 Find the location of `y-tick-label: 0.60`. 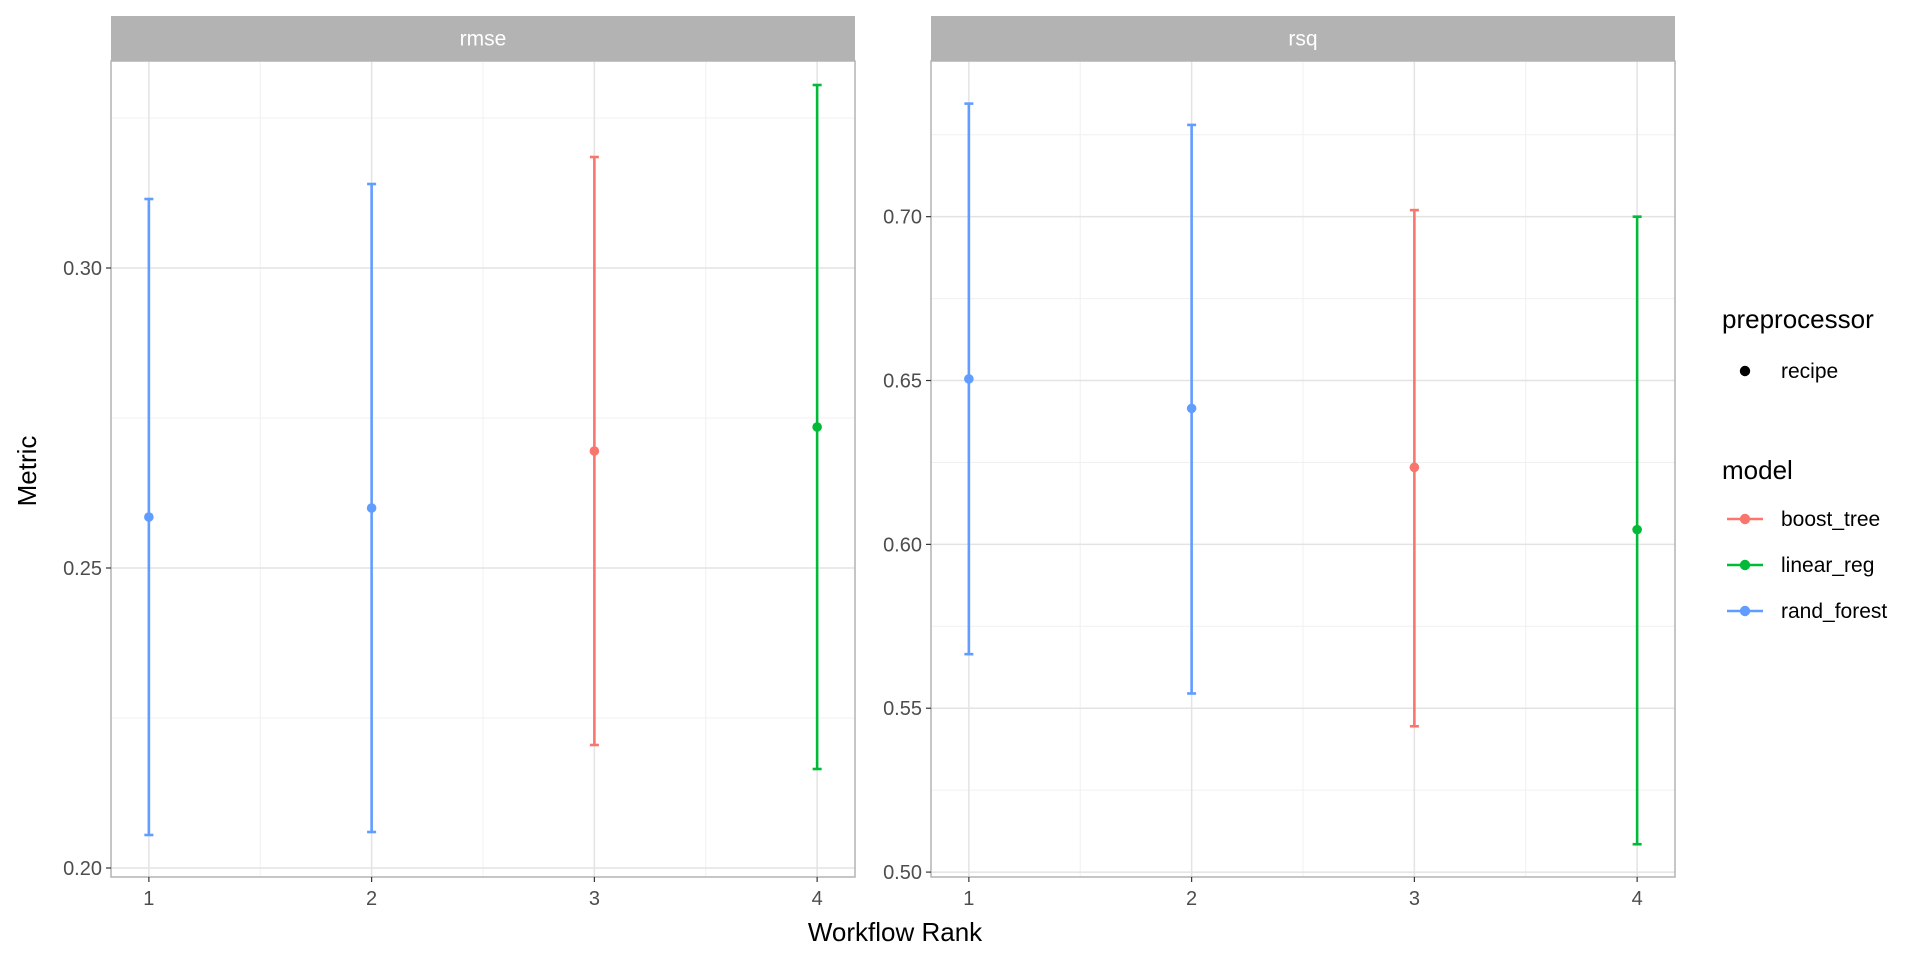

y-tick-label: 0.60 is located at coordinates (902, 545).